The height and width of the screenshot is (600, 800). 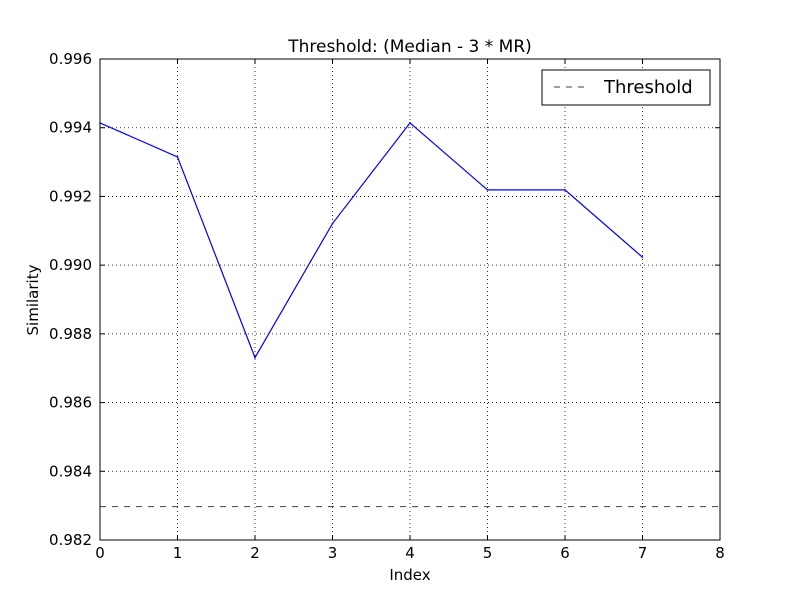 What do you see at coordinates (70, 471) in the screenshot?
I see `y-tick-label: 0.984` at bounding box center [70, 471].